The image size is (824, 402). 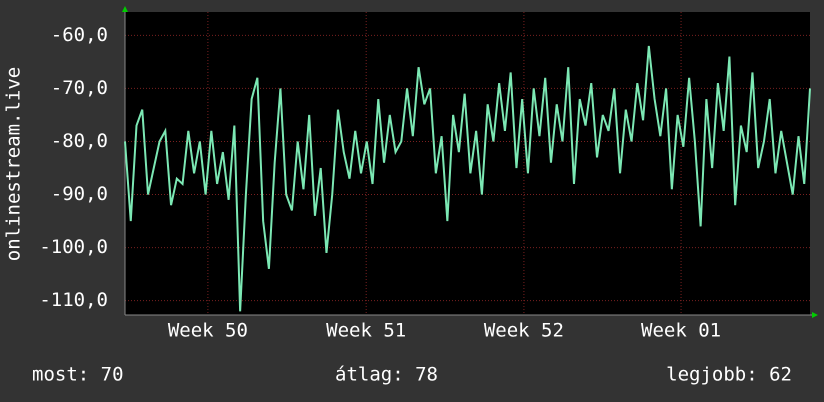 What do you see at coordinates (79, 141) in the screenshot?
I see `y-tick-label: -80,0` at bounding box center [79, 141].